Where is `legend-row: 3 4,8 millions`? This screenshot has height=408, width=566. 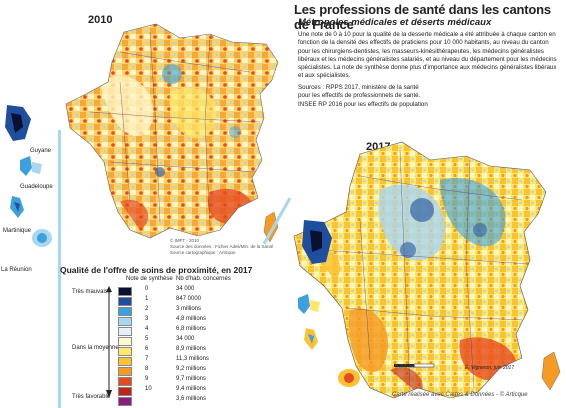
legend-row: 3 4,8 millions is located at coordinates (178, 321).